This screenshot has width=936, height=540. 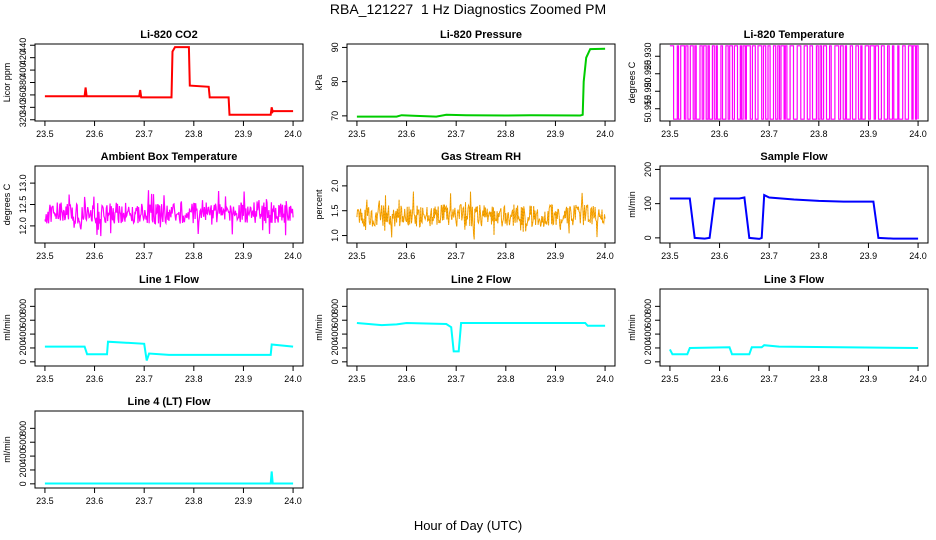 I want to click on panel-title: Gas Stream RH, so click(x=481, y=157).